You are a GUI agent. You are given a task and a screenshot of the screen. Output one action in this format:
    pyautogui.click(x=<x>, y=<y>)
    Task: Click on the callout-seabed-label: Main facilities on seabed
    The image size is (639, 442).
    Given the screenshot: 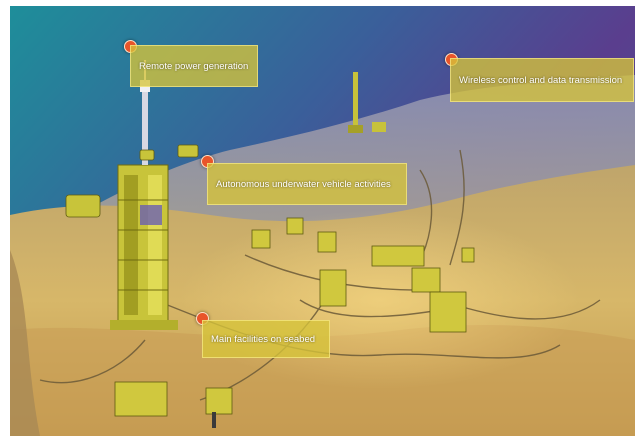 What is the action you would take?
    pyautogui.click(x=263, y=339)
    